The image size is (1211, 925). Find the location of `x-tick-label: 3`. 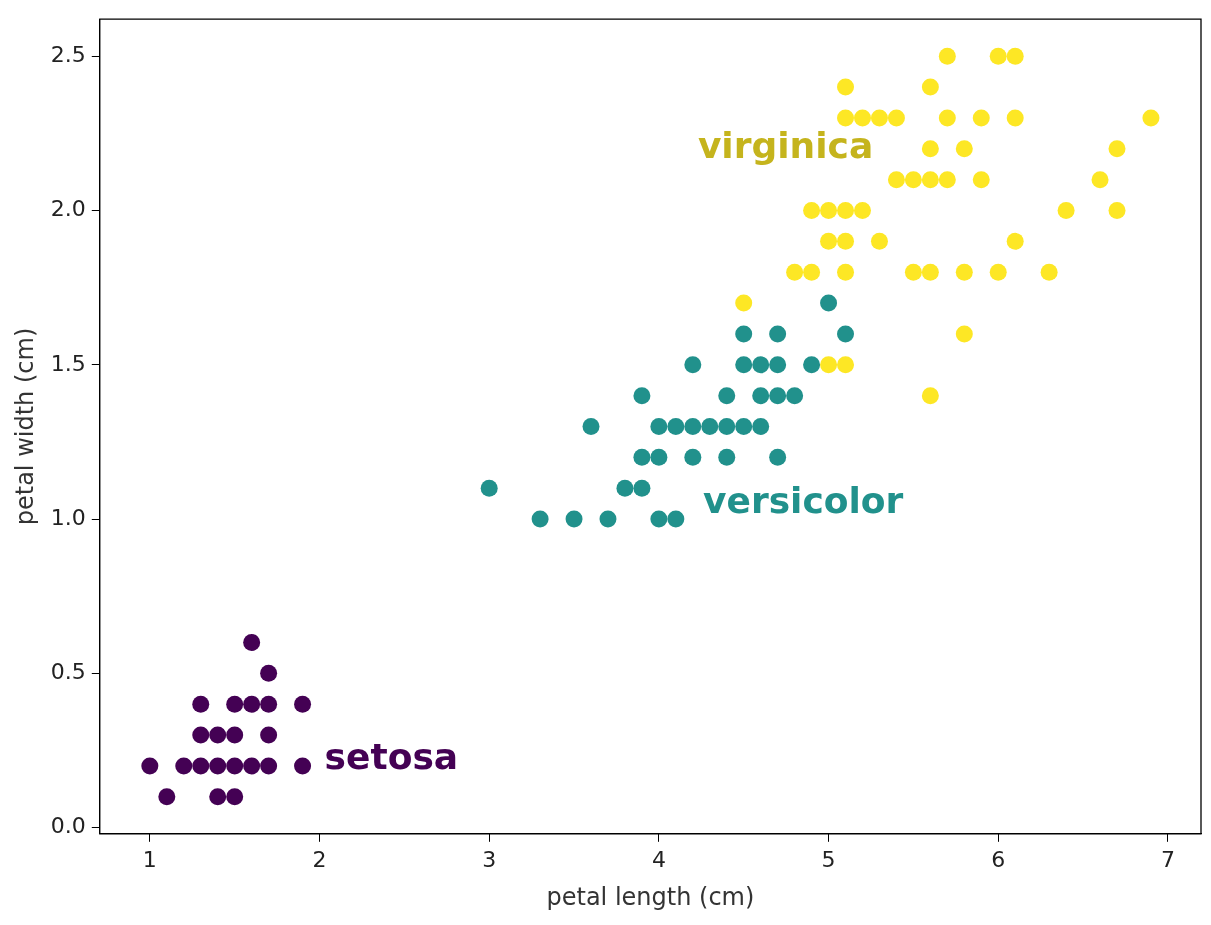

x-tick-label: 3 is located at coordinates (489, 859).